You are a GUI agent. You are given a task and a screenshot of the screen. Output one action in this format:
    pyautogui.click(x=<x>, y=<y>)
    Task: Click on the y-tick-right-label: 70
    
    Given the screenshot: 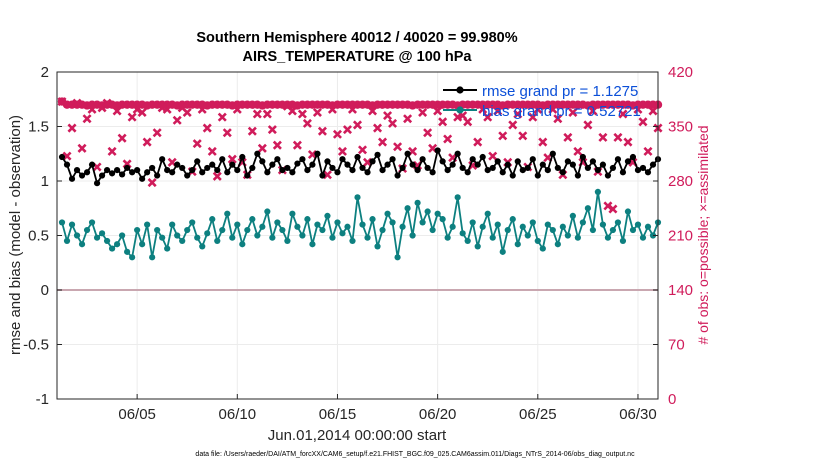 What is the action you would take?
    pyautogui.click(x=676, y=345)
    